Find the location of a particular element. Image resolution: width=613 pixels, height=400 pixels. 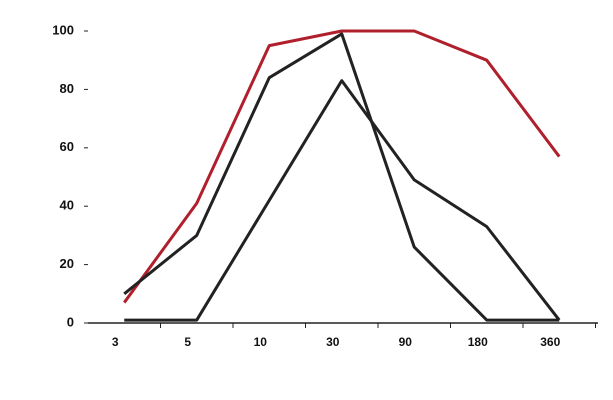

x-tick-label: 10 is located at coordinates (261, 342).